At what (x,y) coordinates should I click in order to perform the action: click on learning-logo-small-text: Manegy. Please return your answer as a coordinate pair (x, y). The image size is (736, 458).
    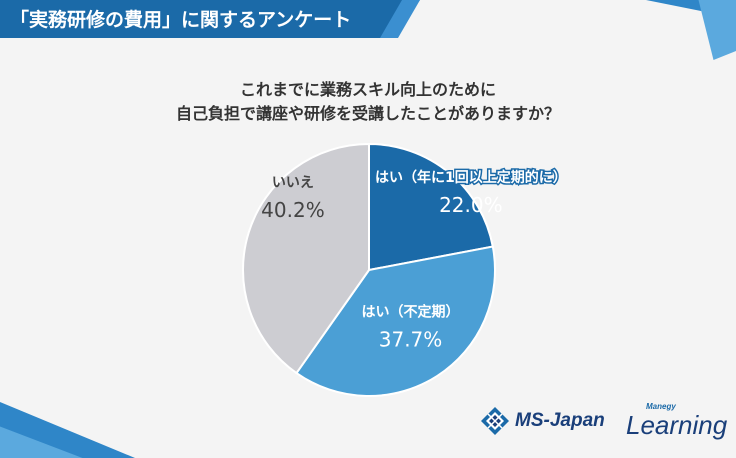
    Looking at the image, I should click on (661, 406).